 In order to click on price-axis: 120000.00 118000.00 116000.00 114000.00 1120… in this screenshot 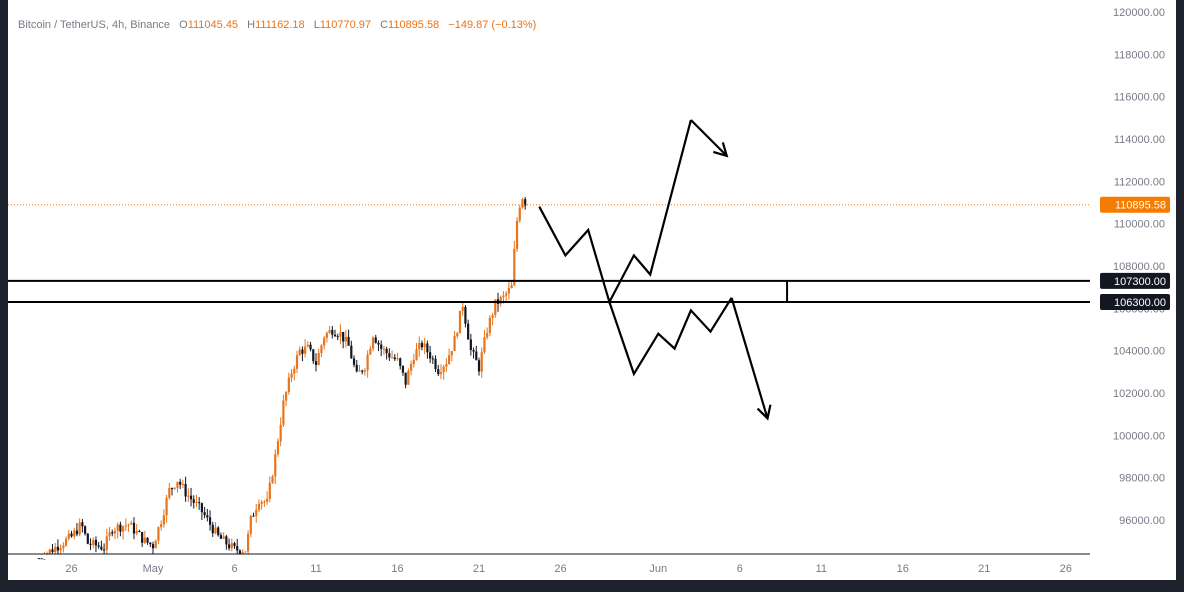, I will do `click(1139, 267)`.